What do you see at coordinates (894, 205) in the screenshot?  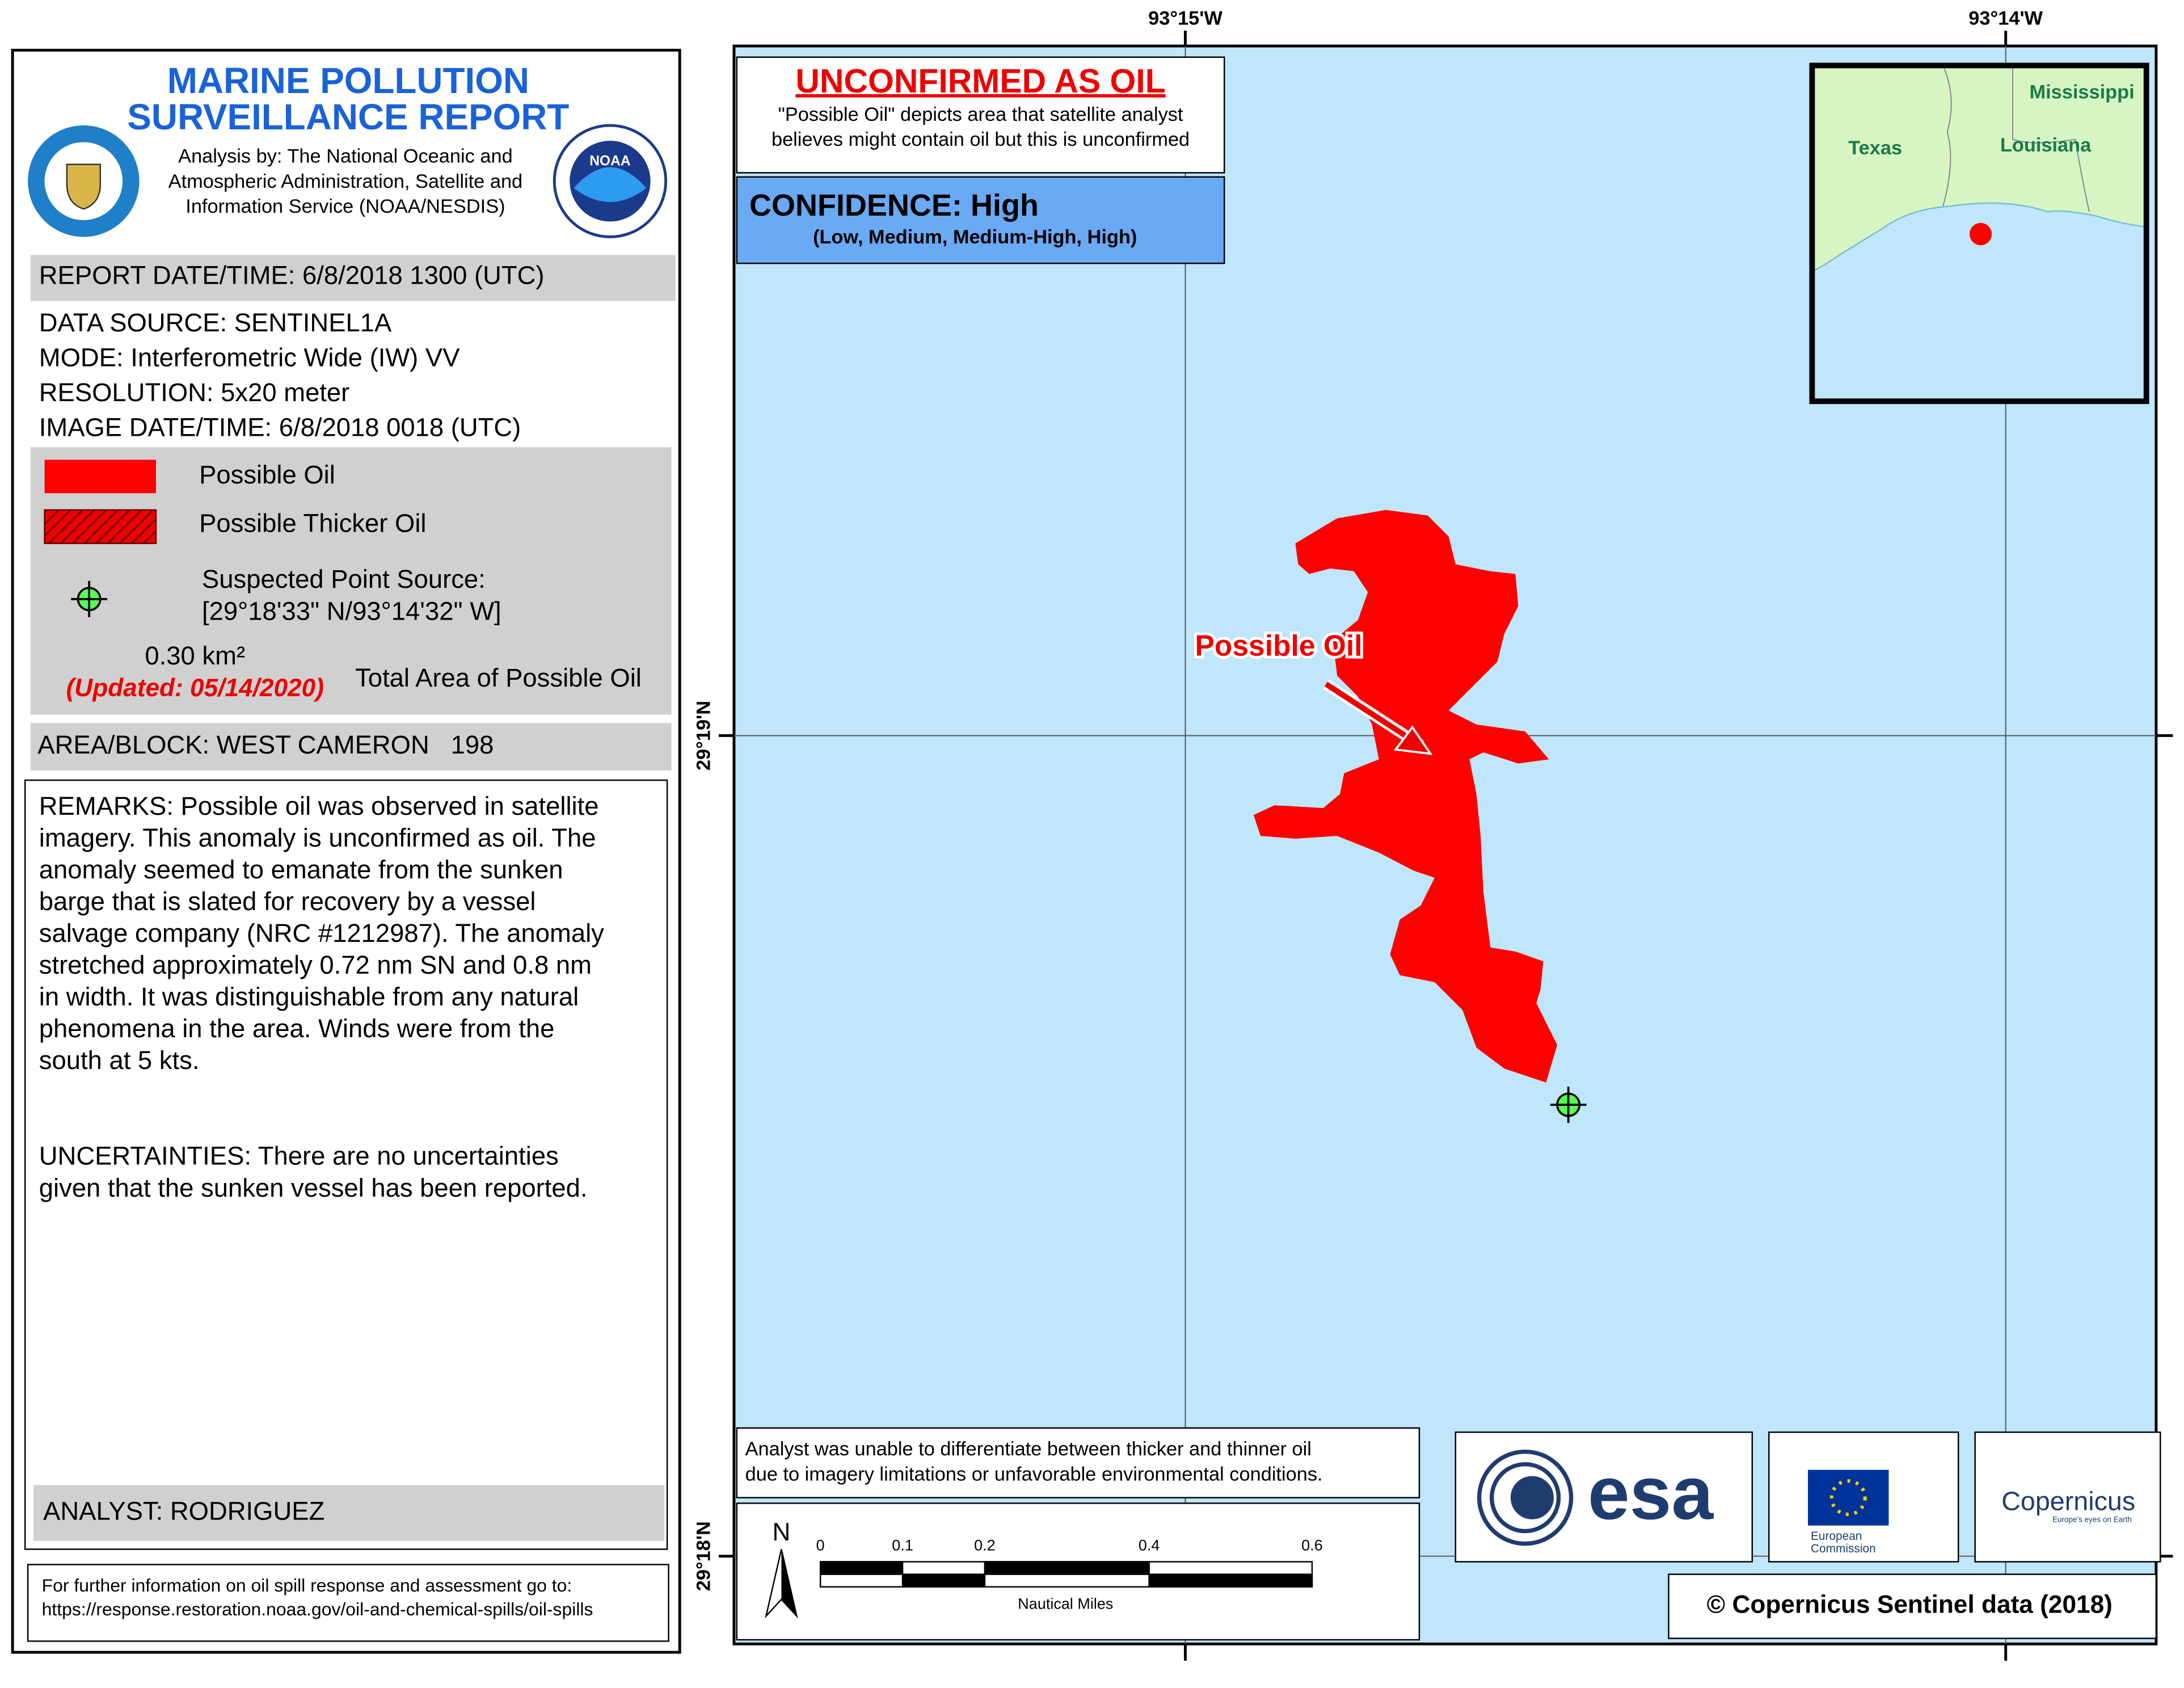 I see `confidence: CONFIDENCE: High` at bounding box center [894, 205].